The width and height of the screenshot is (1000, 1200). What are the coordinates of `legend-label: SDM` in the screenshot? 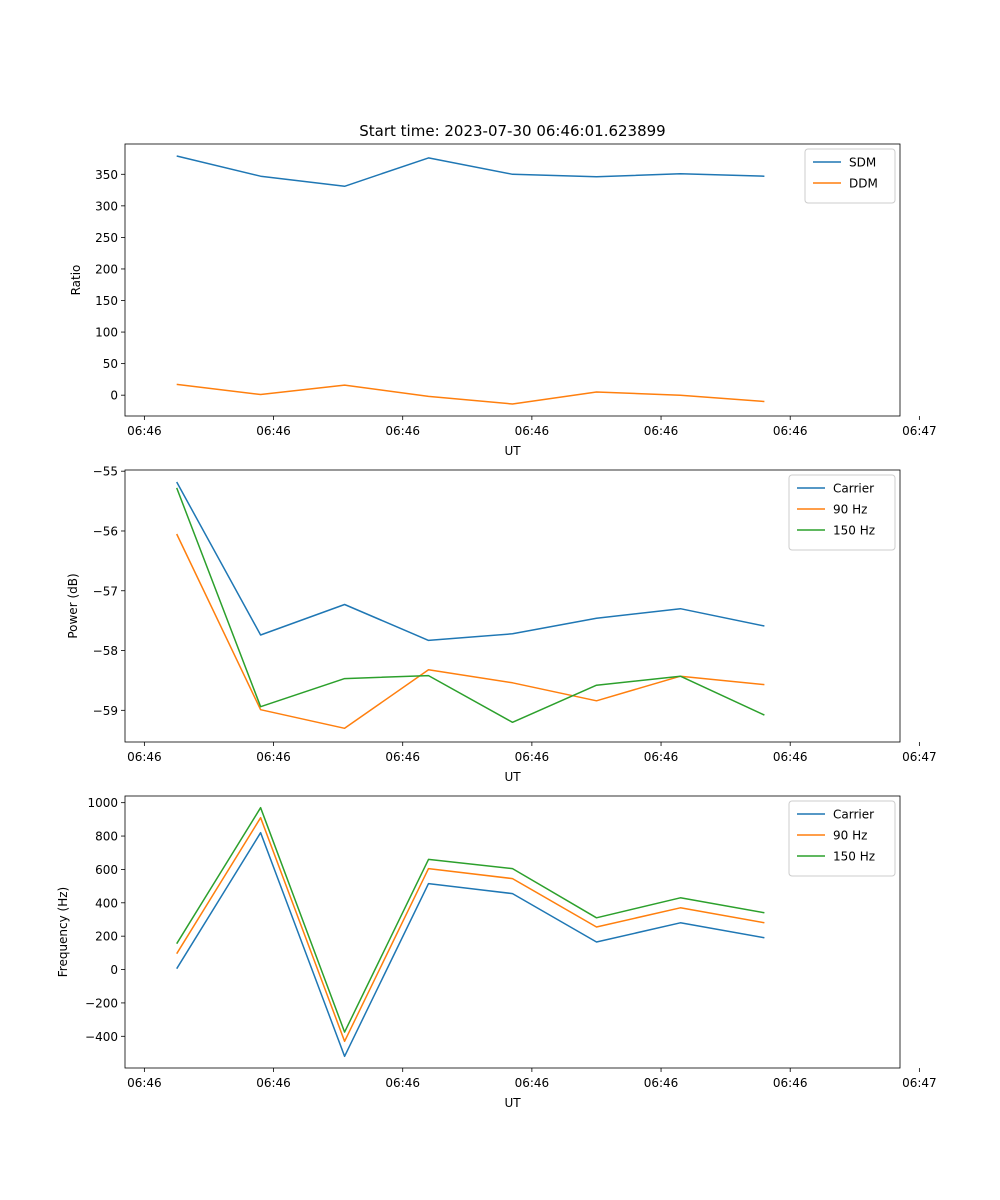 It's located at (862, 163).